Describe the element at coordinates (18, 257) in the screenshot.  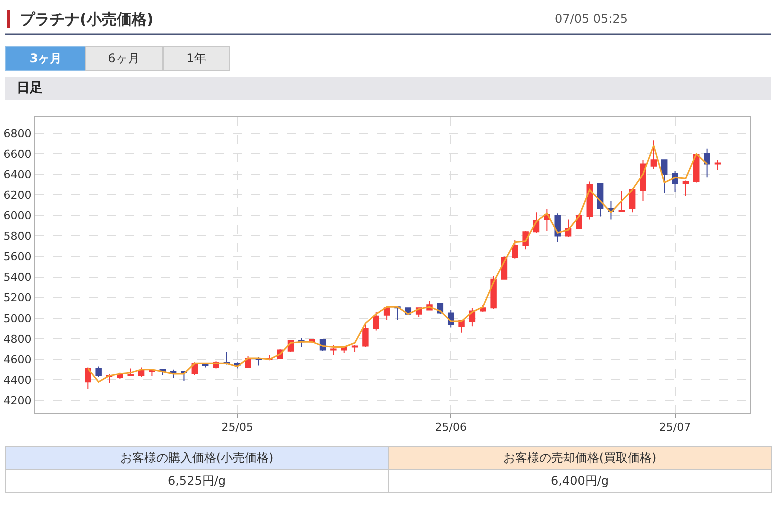
I see `y-tick-label: 5600` at that location.